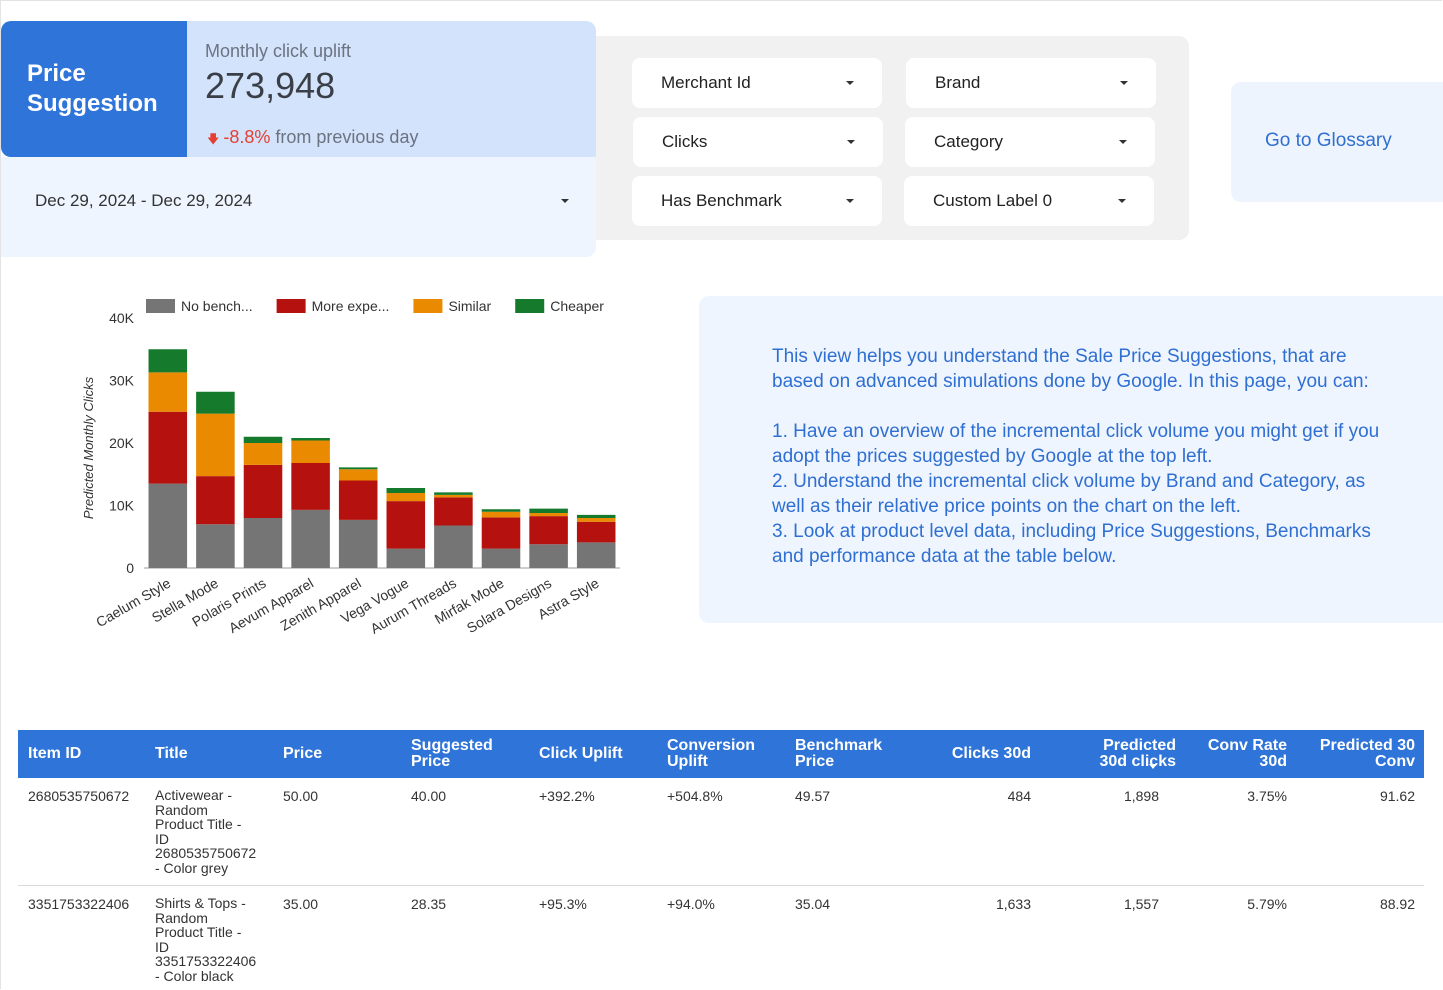  Describe the element at coordinates (1247, 753) in the screenshot. I see `col-conv-rate-30d: Conv Rate 30d` at that location.